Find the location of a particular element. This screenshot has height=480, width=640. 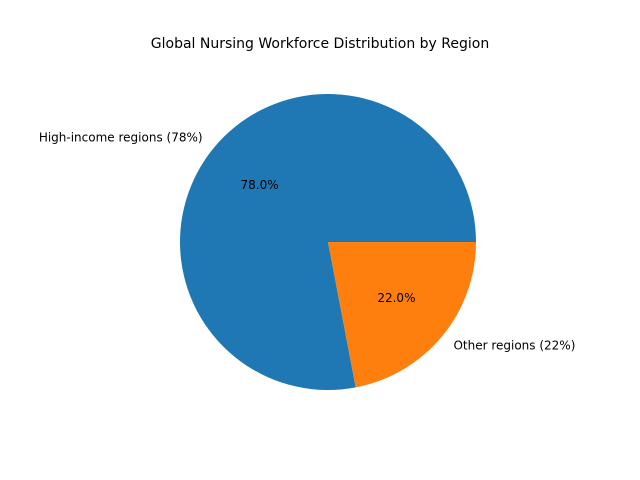

pie-slice is located at coordinates (402, 315).